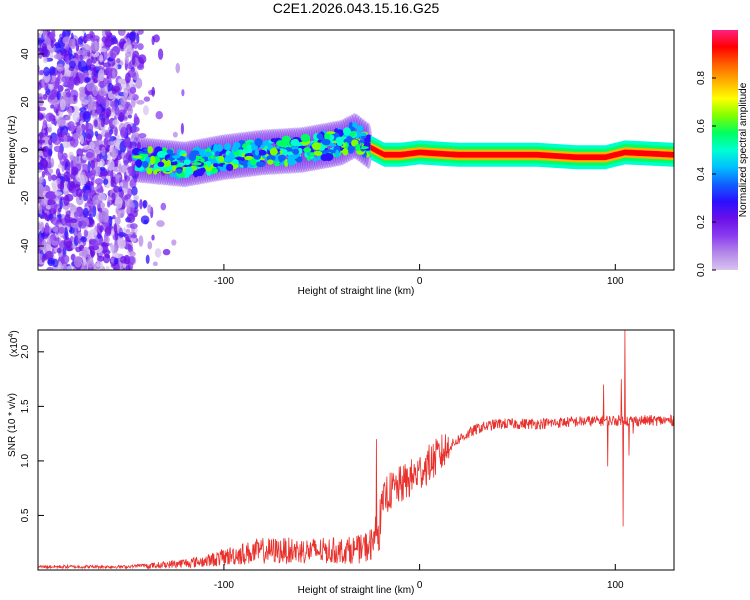 This screenshot has width=750, height=600. Describe the element at coordinates (615, 585) in the screenshot. I see `x-tick-label: 100` at that location.